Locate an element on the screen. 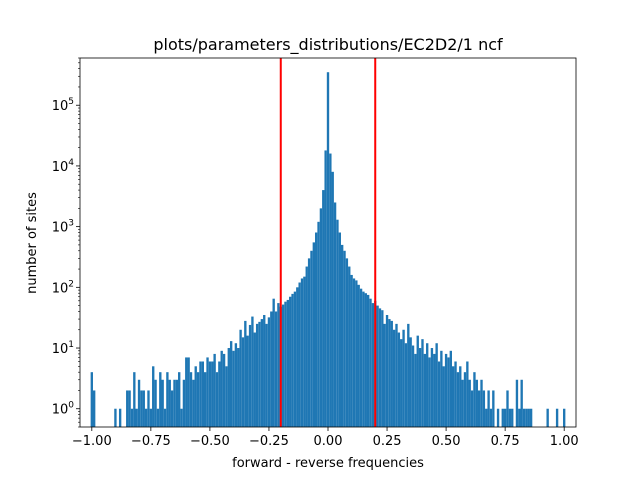  y-tick-label: 10² is located at coordinates (63, 287).